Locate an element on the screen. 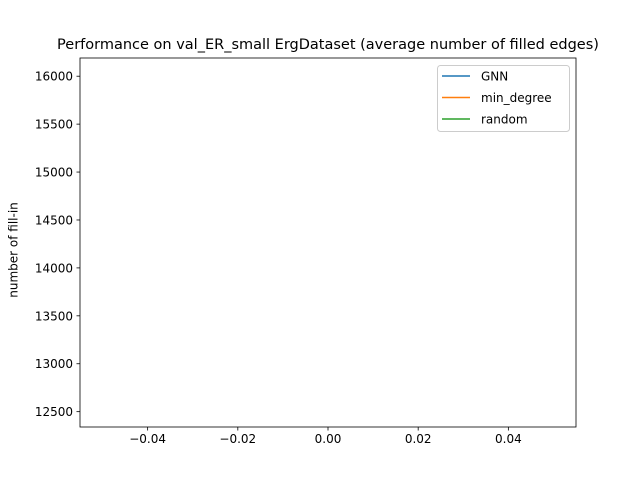 Image resolution: width=640 pixels, height=484 pixels. y-tick-label: 13500 is located at coordinates (54, 316).